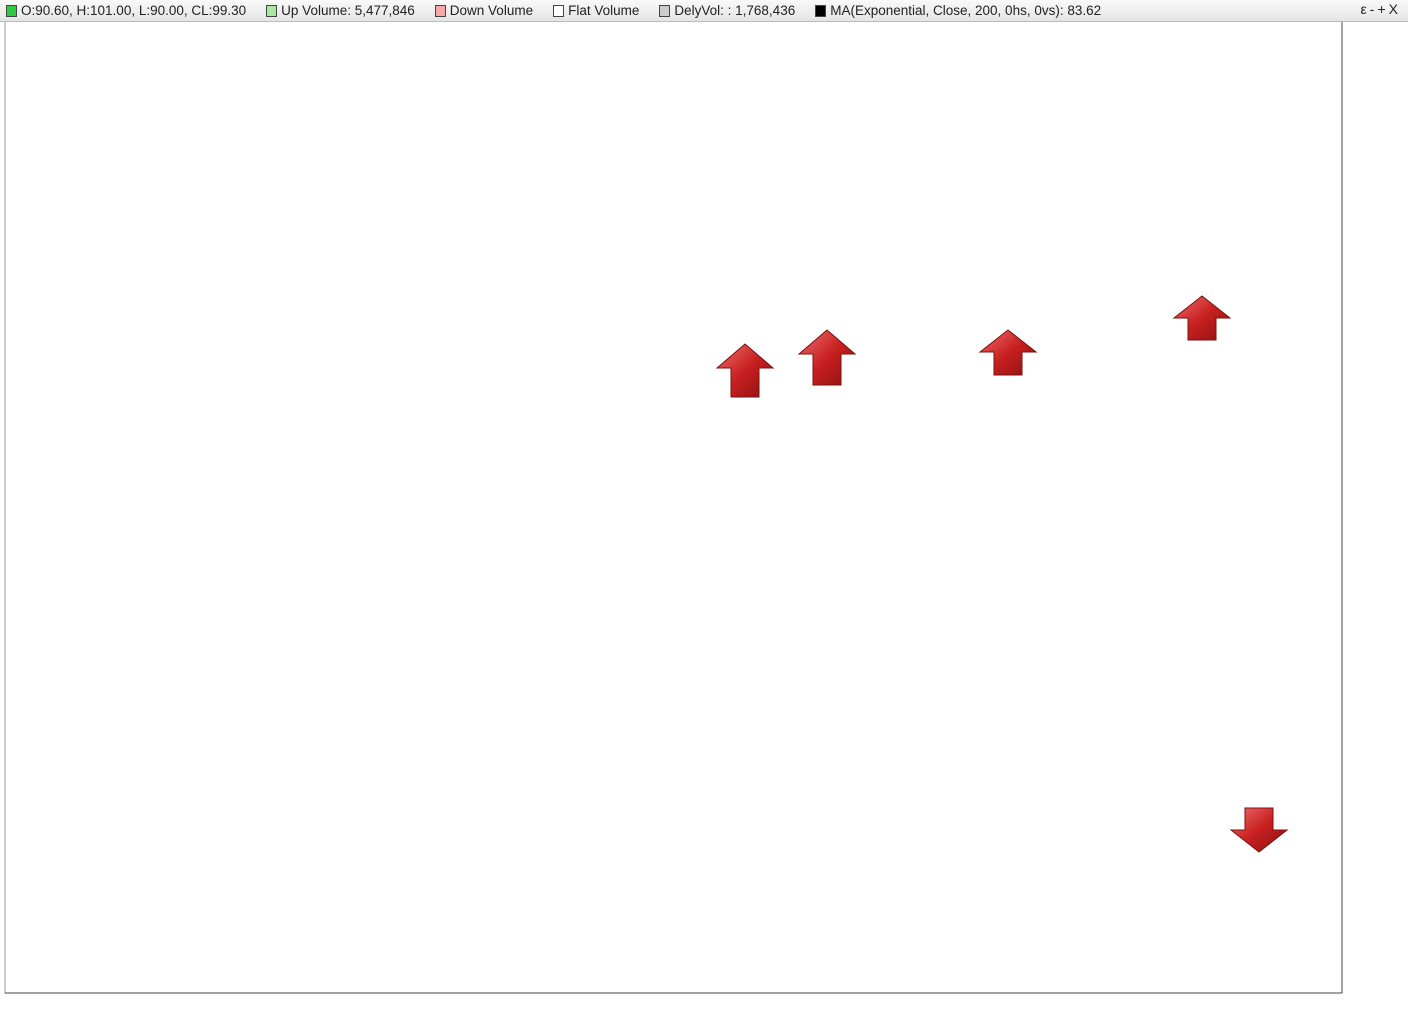  What do you see at coordinates (1393, 9) in the screenshot?
I see `control-button: X` at bounding box center [1393, 9].